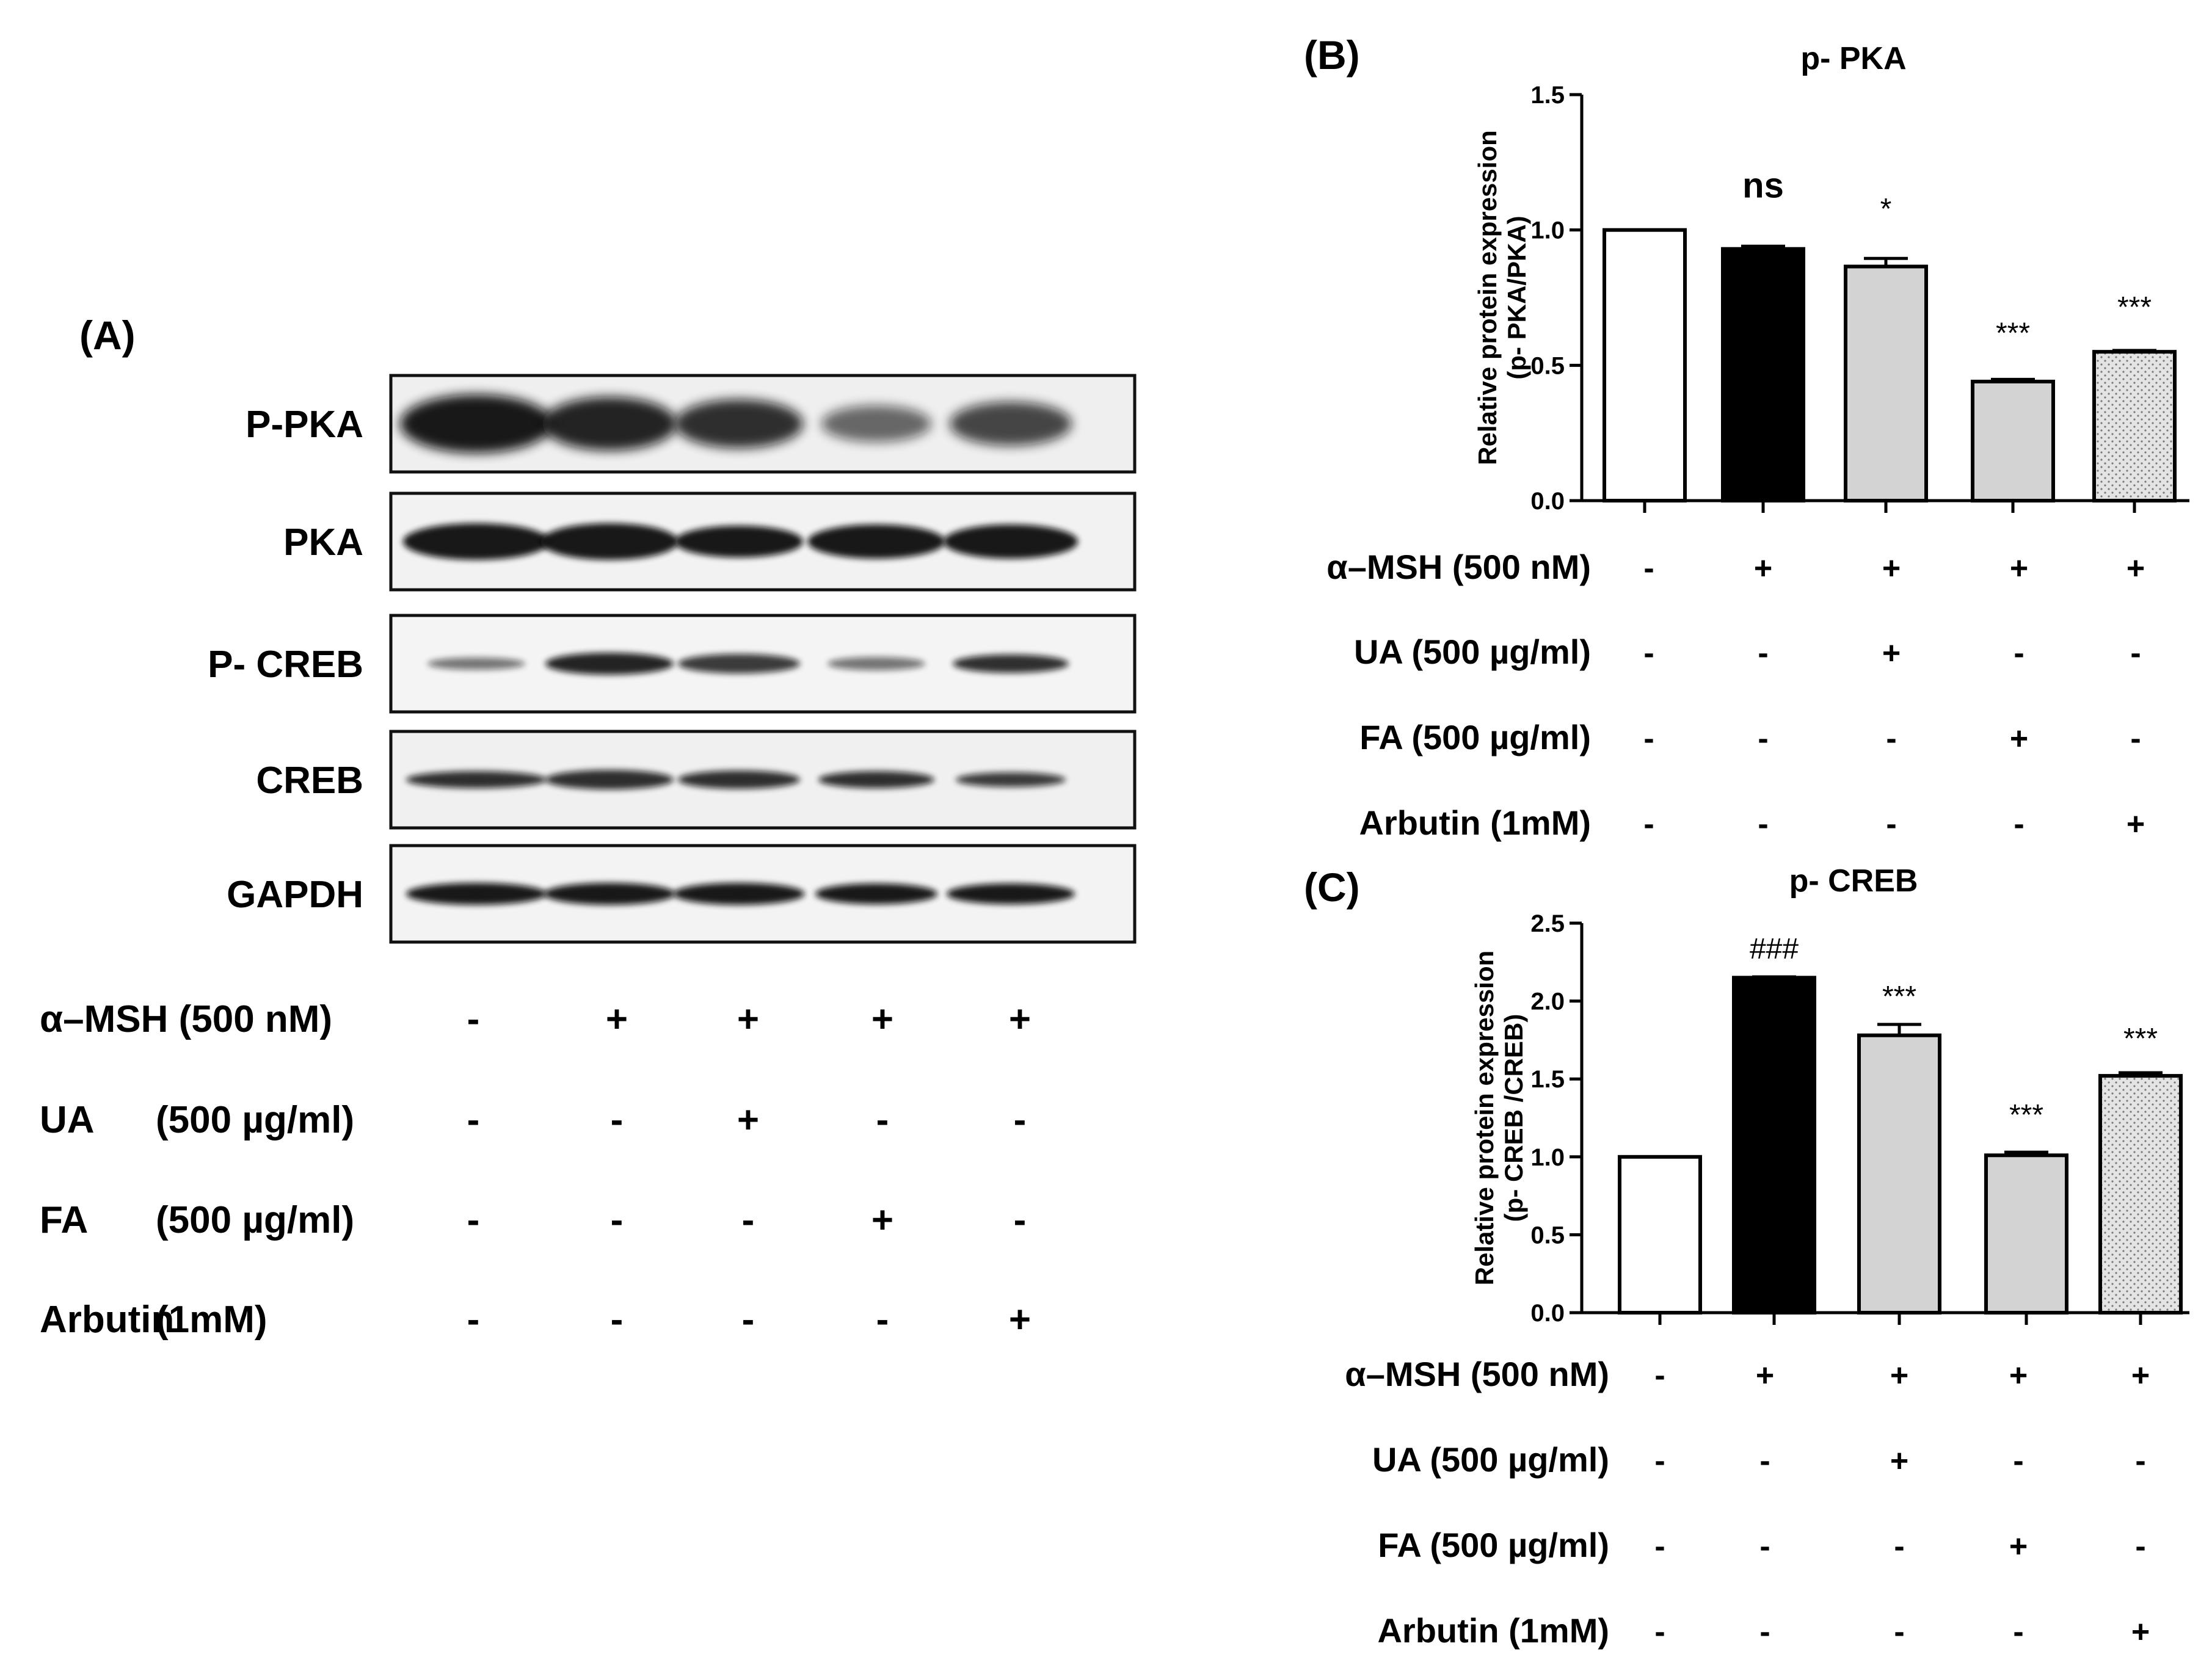 This screenshot has width=2212, height=1679. Describe the element at coordinates (533, 1220) in the screenshot. I see `treatment-row: FA (500 µg/ml) - - - + -` at that location.